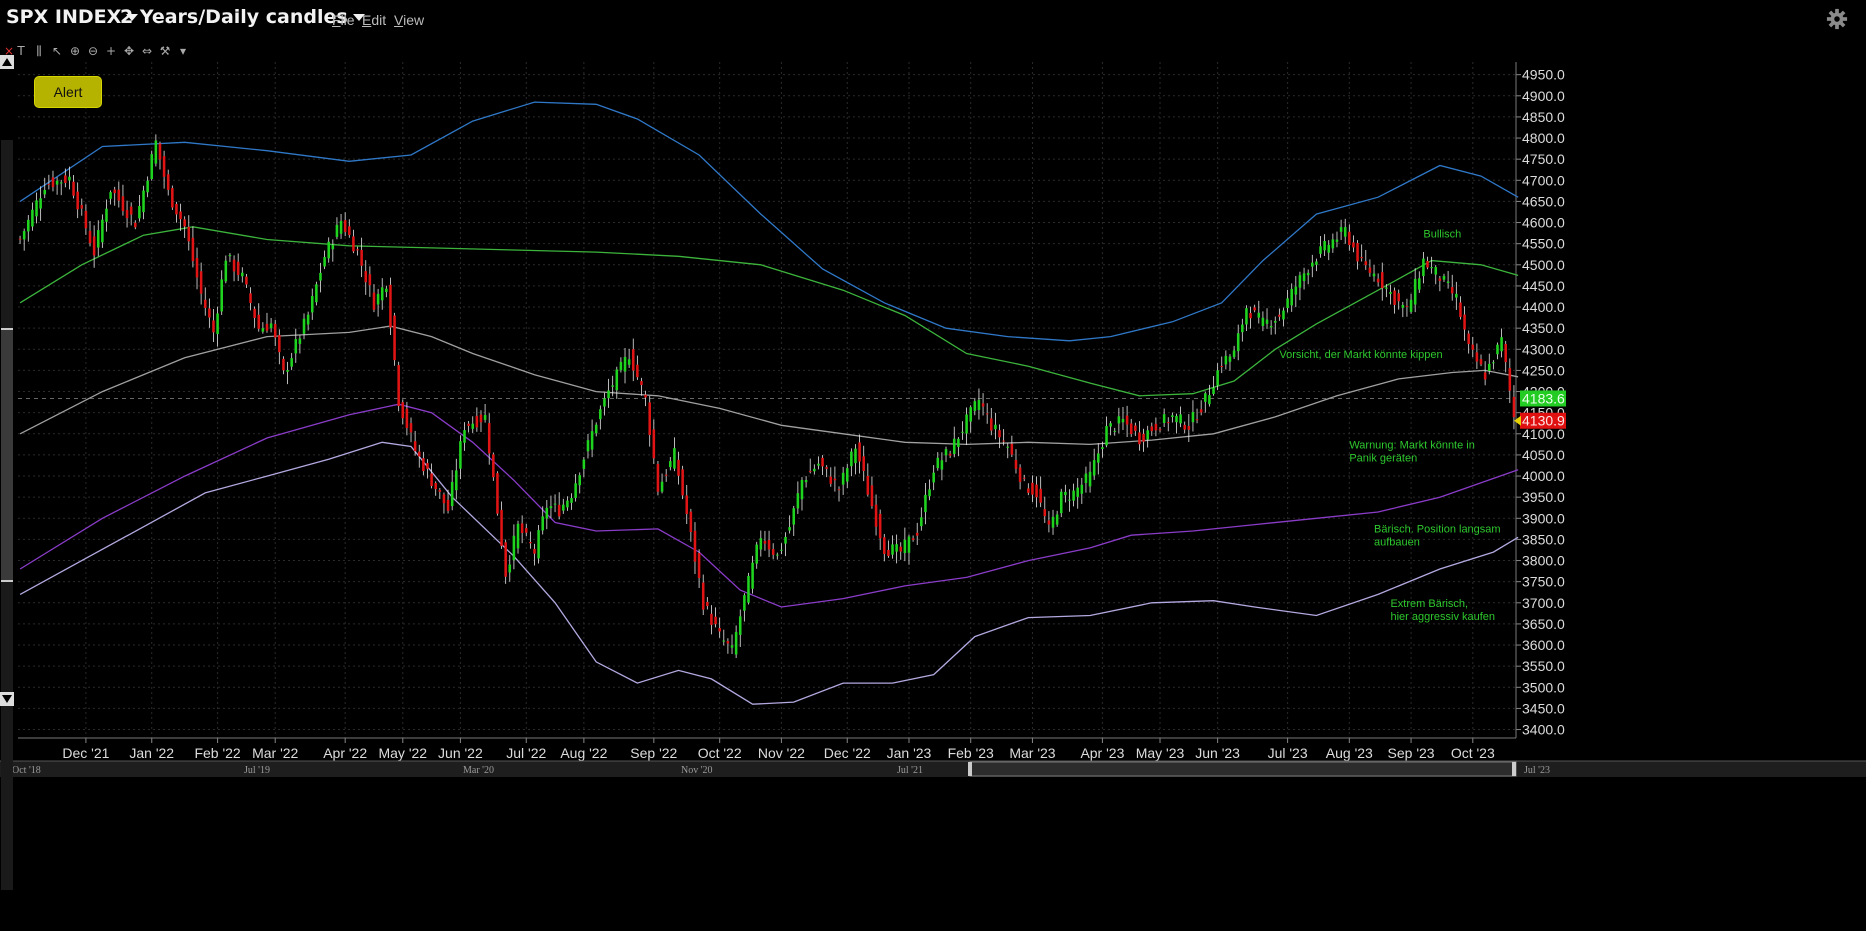  Describe the element at coordinates (165, 51) in the screenshot. I see `settings-tool-icon: ⚒` at that location.